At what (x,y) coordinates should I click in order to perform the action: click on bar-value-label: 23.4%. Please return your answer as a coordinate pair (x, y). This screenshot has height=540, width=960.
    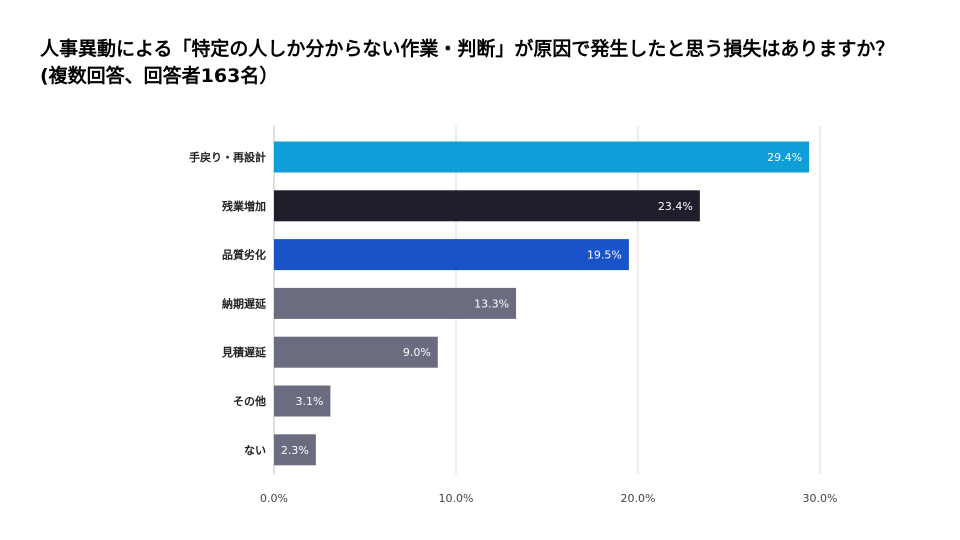
    Looking at the image, I should click on (675, 206).